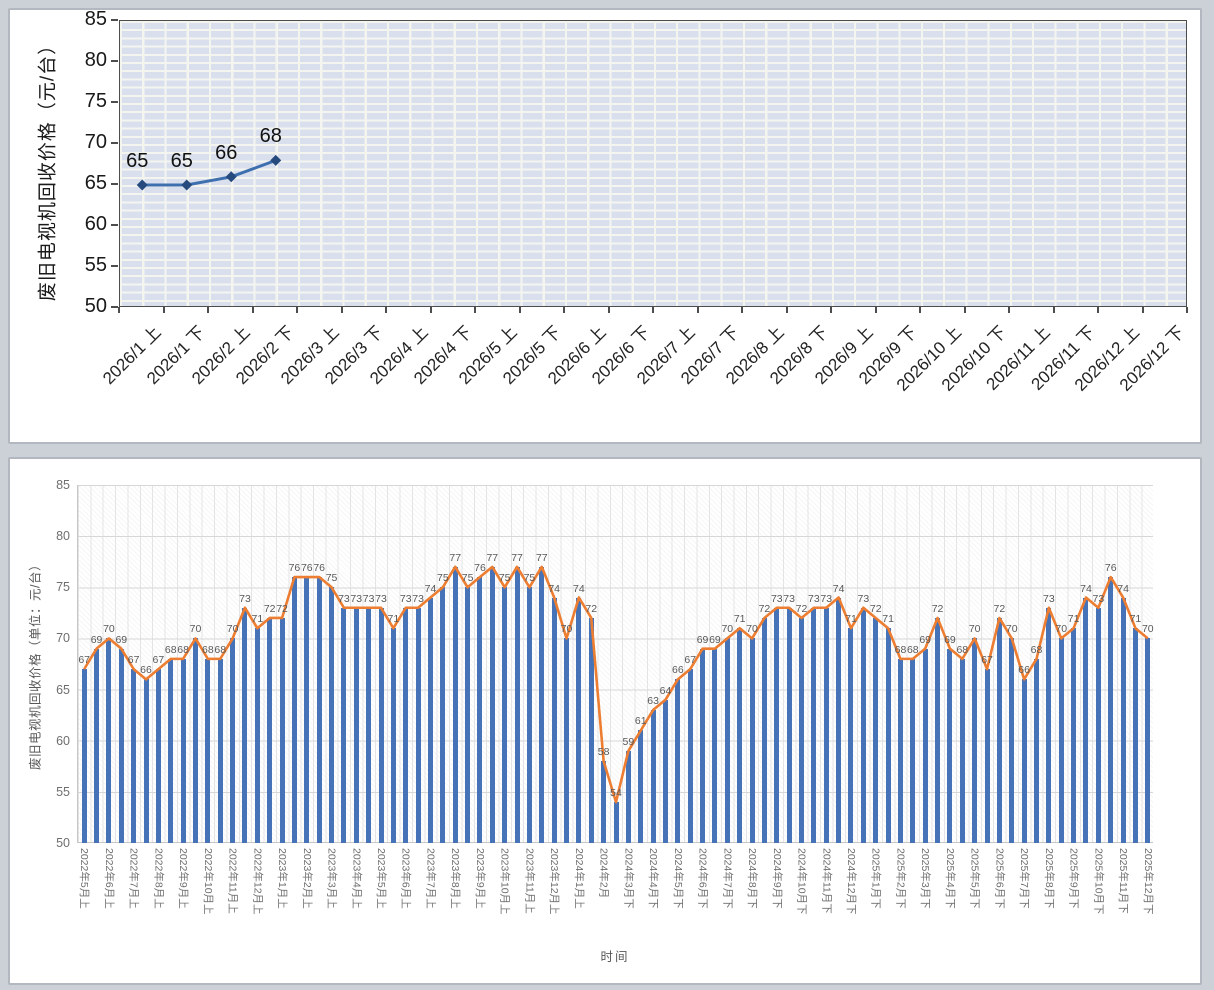  I want to click on x-tick-label-text: 2025年2月下, so click(900, 878).